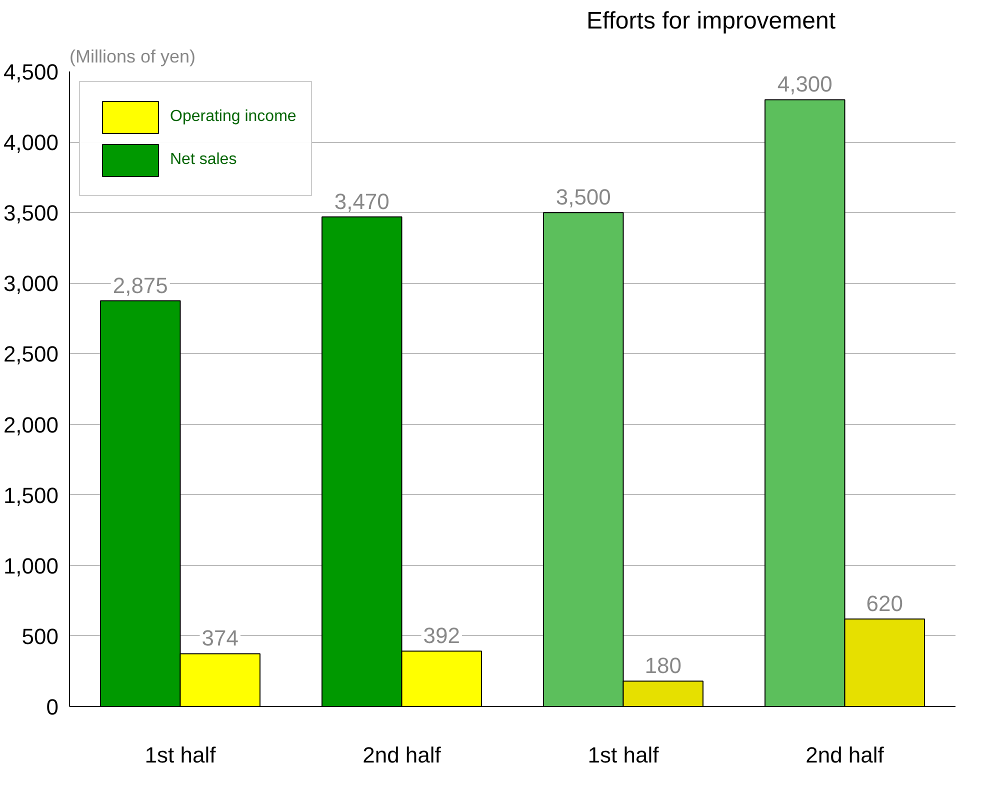  What do you see at coordinates (663, 665) in the screenshot?
I see `data-label: 180` at bounding box center [663, 665].